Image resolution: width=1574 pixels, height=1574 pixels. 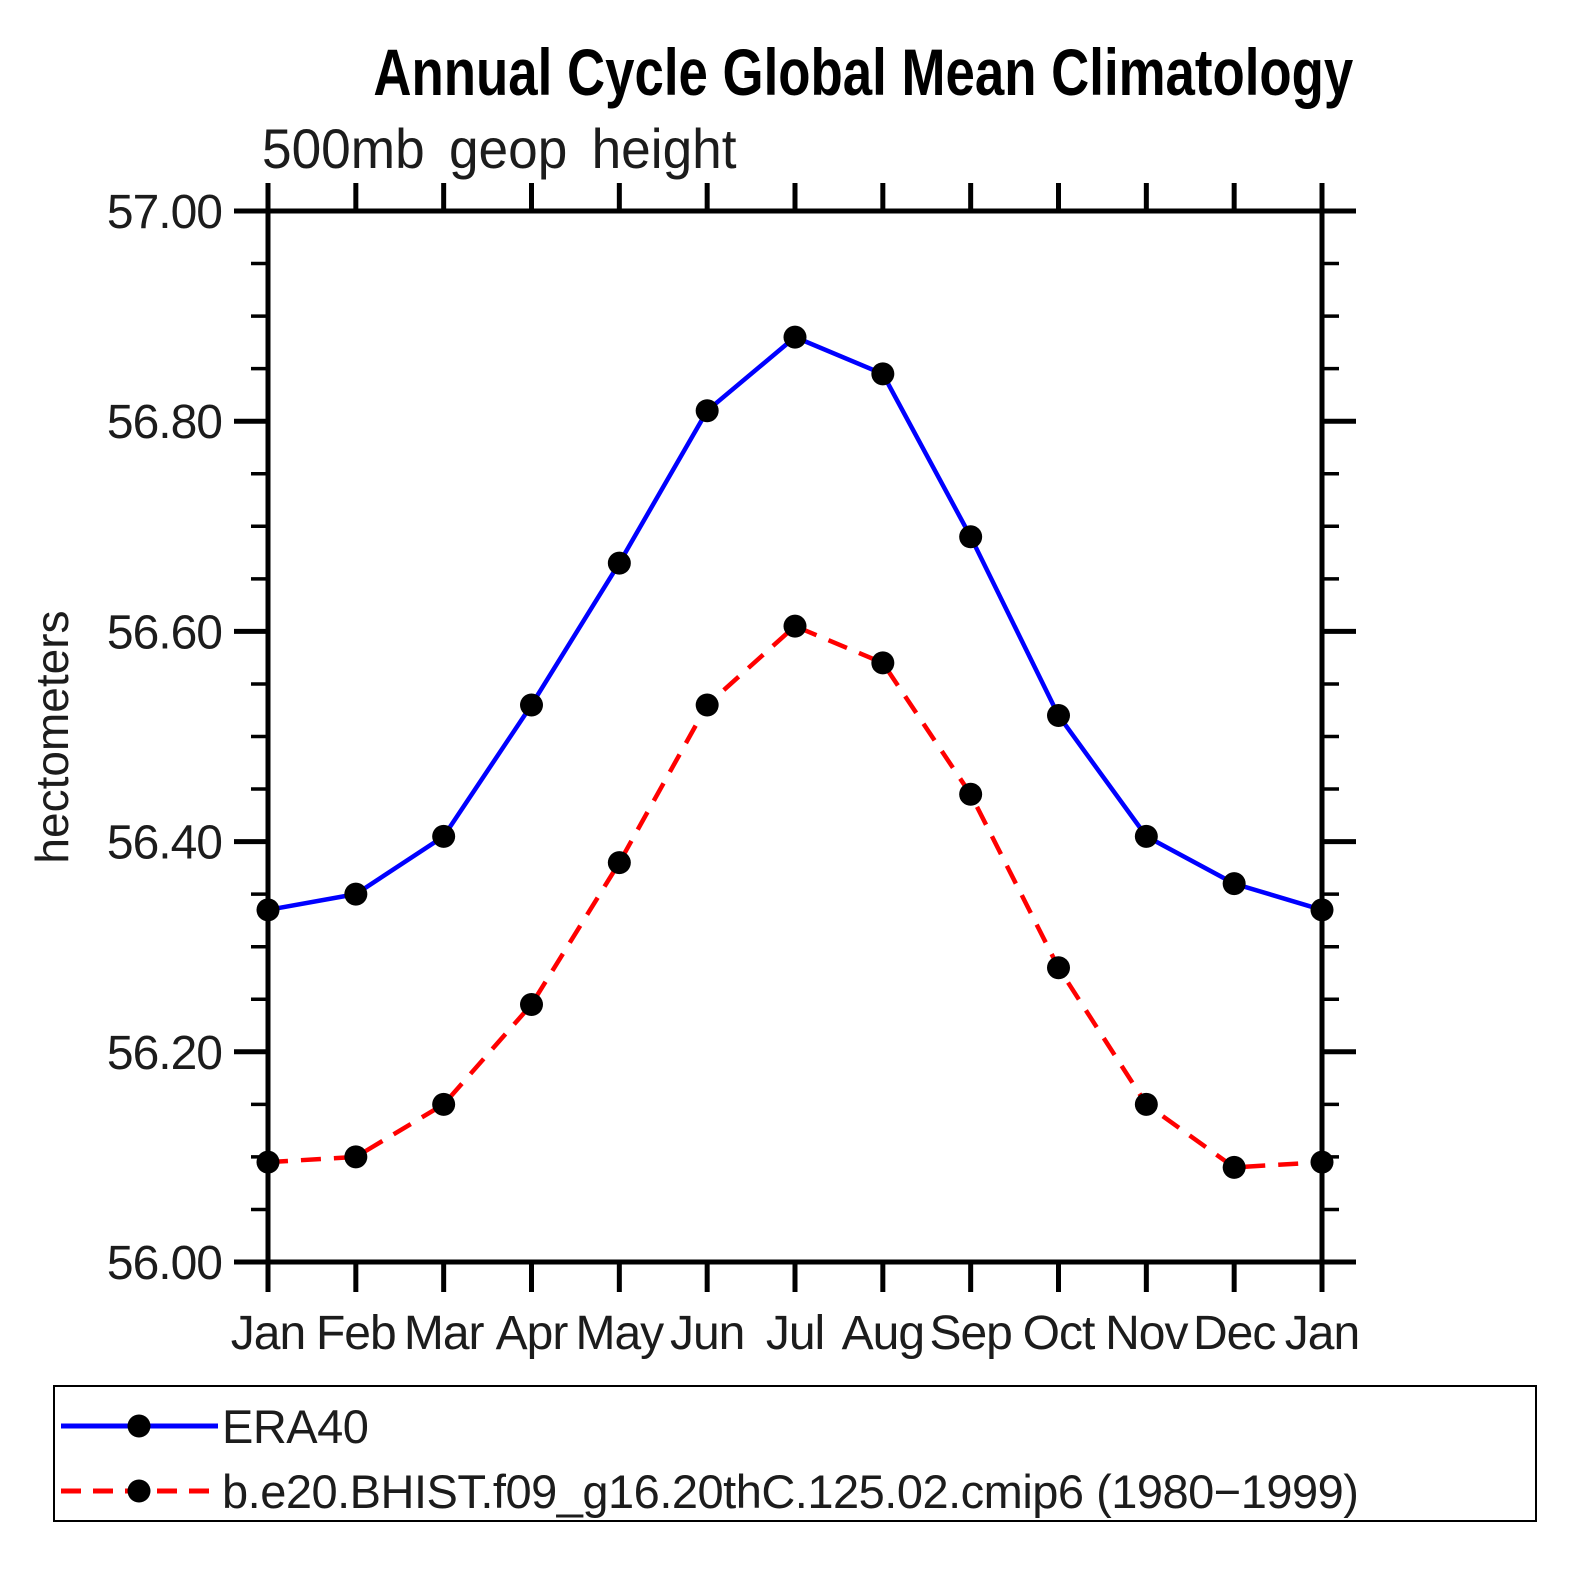 What do you see at coordinates (619, 1333) in the screenshot?
I see `x-tick-label: May` at bounding box center [619, 1333].